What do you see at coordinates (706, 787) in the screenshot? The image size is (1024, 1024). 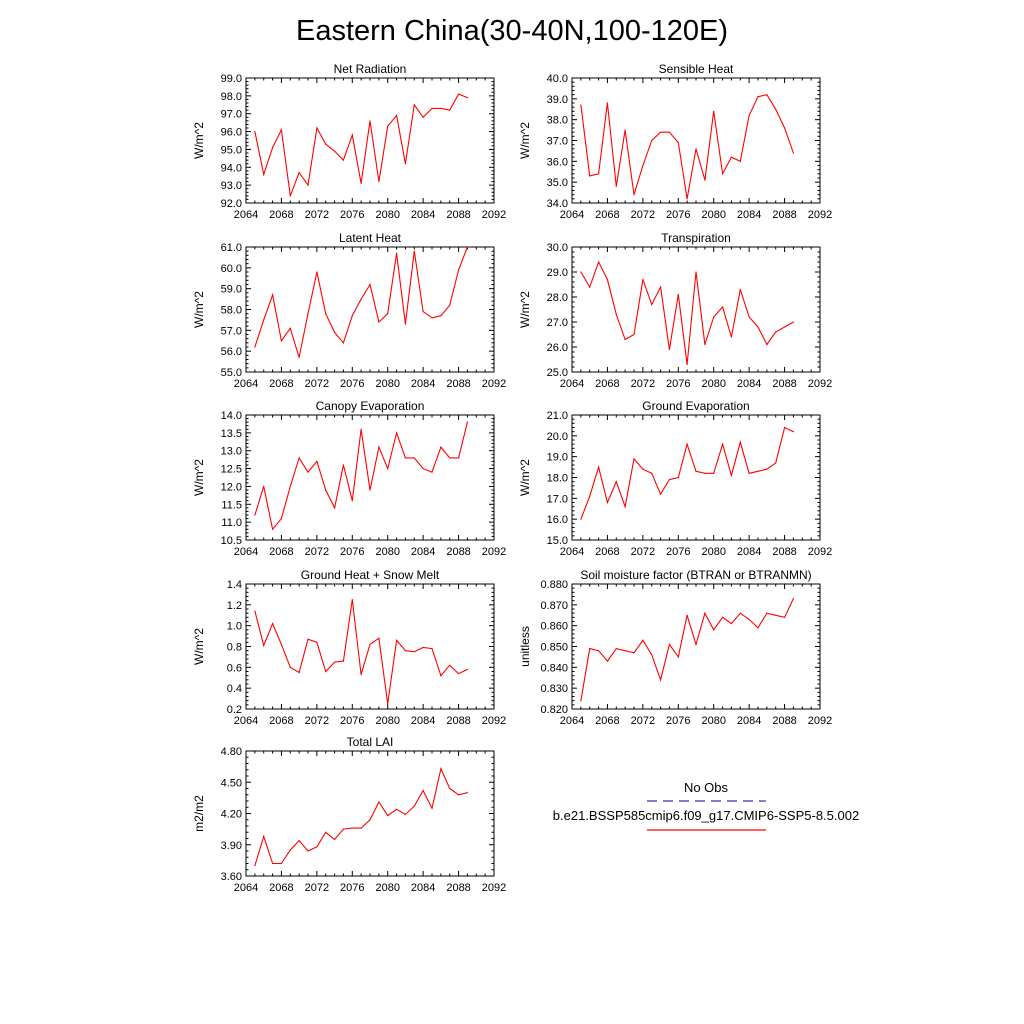 I see `legend-obs-label: No Obs` at bounding box center [706, 787].